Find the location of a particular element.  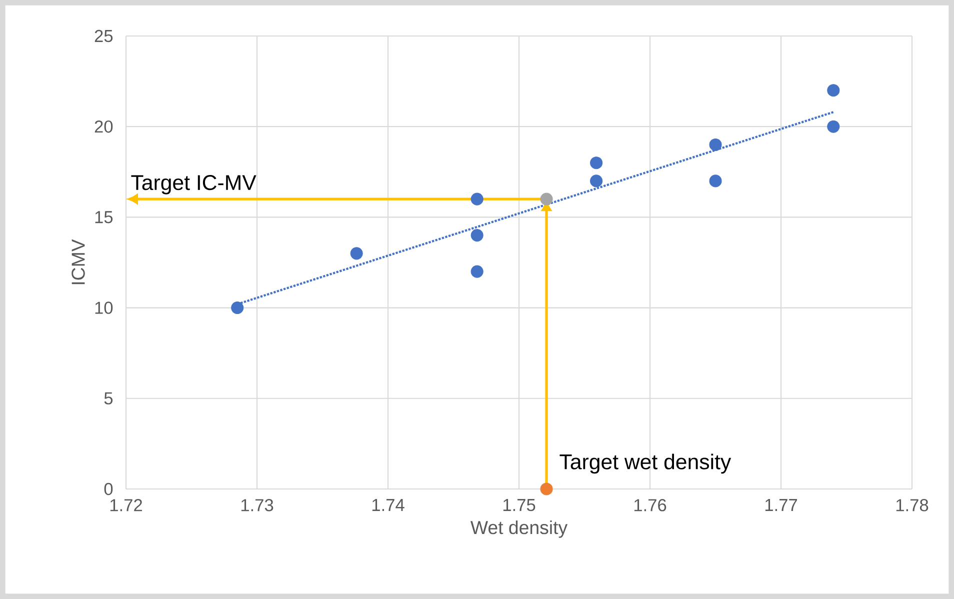

y-tick-label: 5 is located at coordinates (108, 398).